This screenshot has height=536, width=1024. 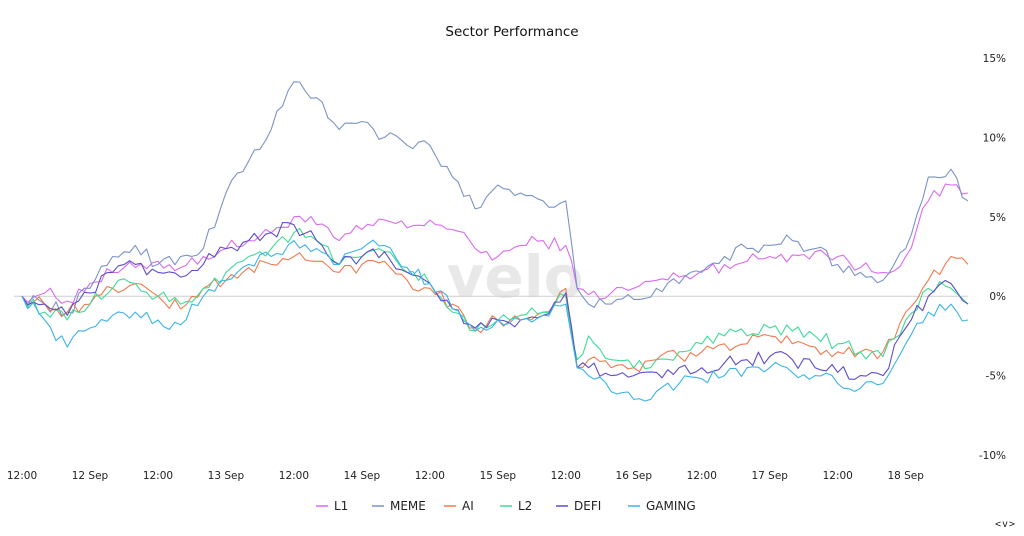 What do you see at coordinates (516, 506) in the screenshot?
I see `legend-item-l2: L2` at bounding box center [516, 506].